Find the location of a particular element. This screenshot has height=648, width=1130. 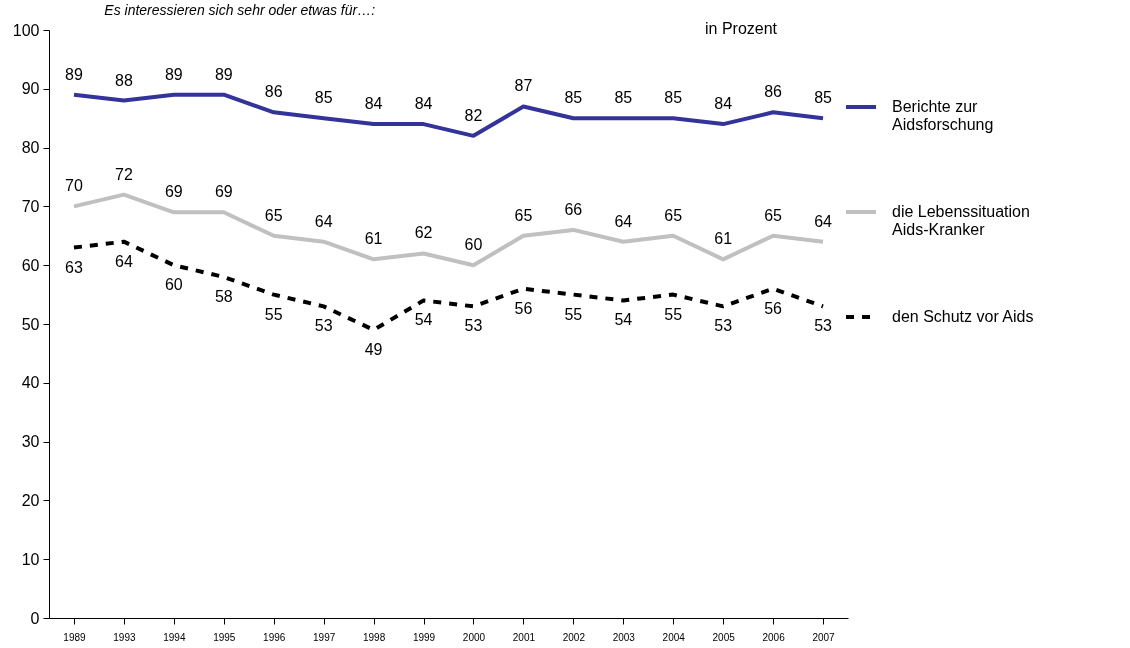

chart-title: Es interessieren sich sehr oder etwas für…: is located at coordinates (240, 10).